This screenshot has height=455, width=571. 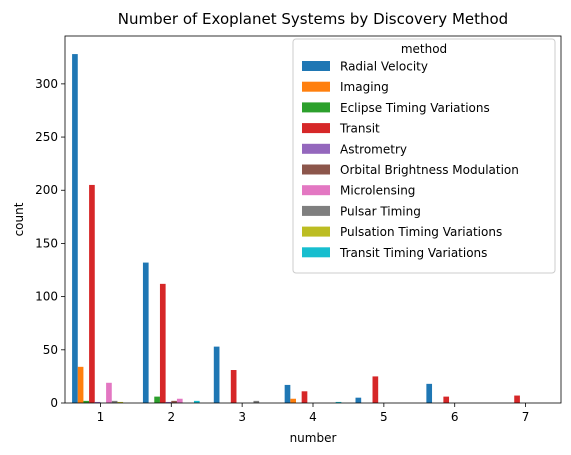 I want to click on y-tick-label: 200, so click(x=46, y=190).